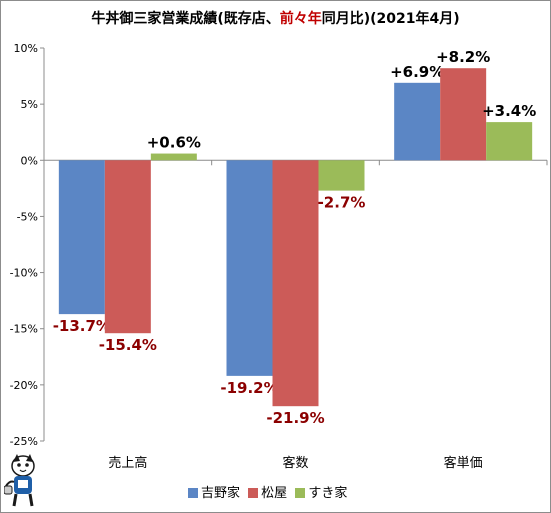 The width and height of the screenshot is (551, 513). I want to click on data-label: +3.4%, so click(509, 111).